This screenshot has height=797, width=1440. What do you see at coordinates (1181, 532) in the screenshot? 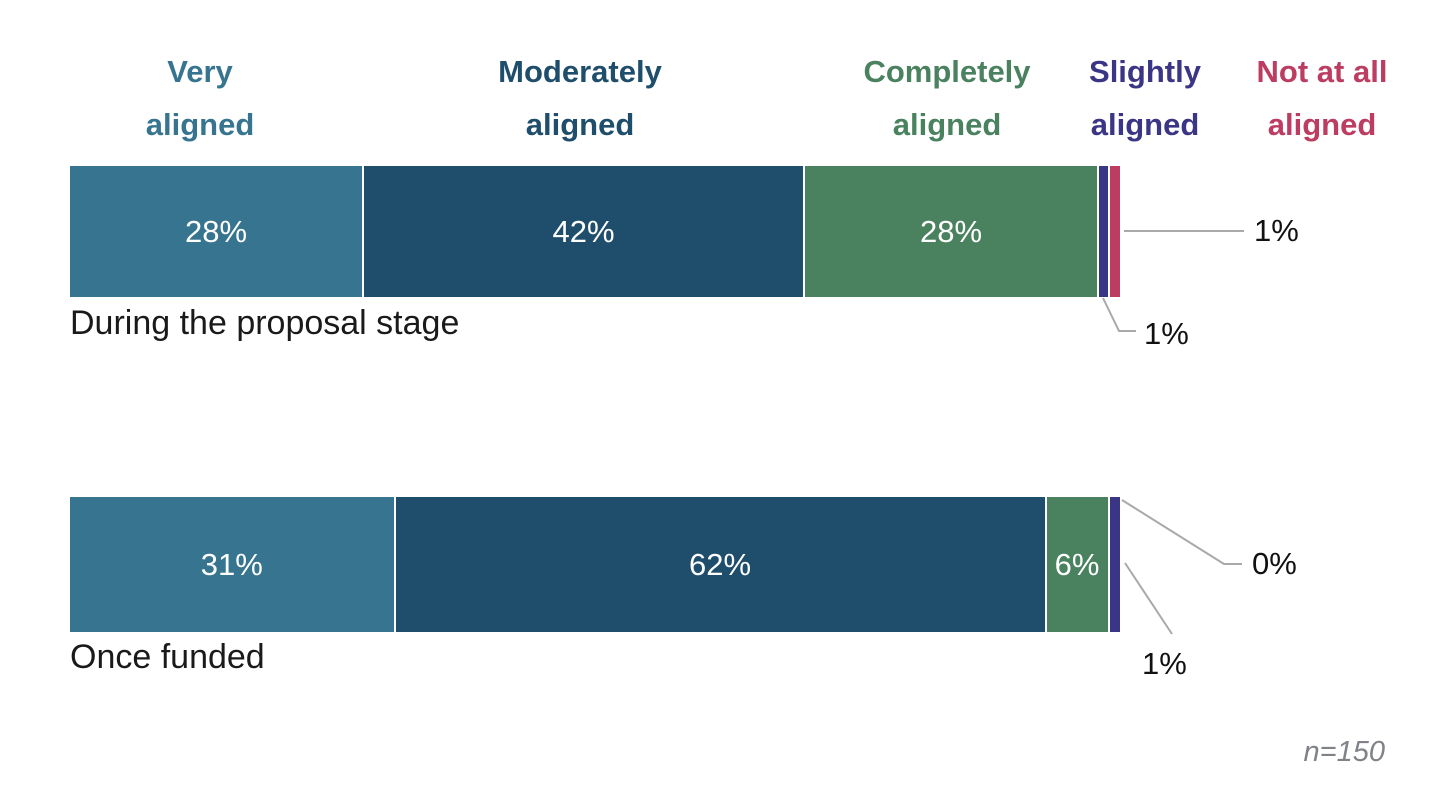
I see `leader-line-row1-not-at-all` at bounding box center [1181, 532].